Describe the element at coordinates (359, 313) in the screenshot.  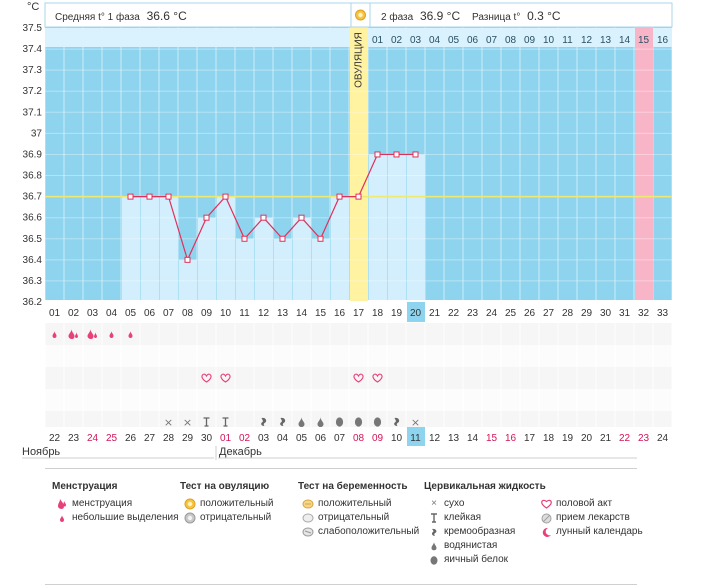
I see `x-tick-label: 17` at that location.